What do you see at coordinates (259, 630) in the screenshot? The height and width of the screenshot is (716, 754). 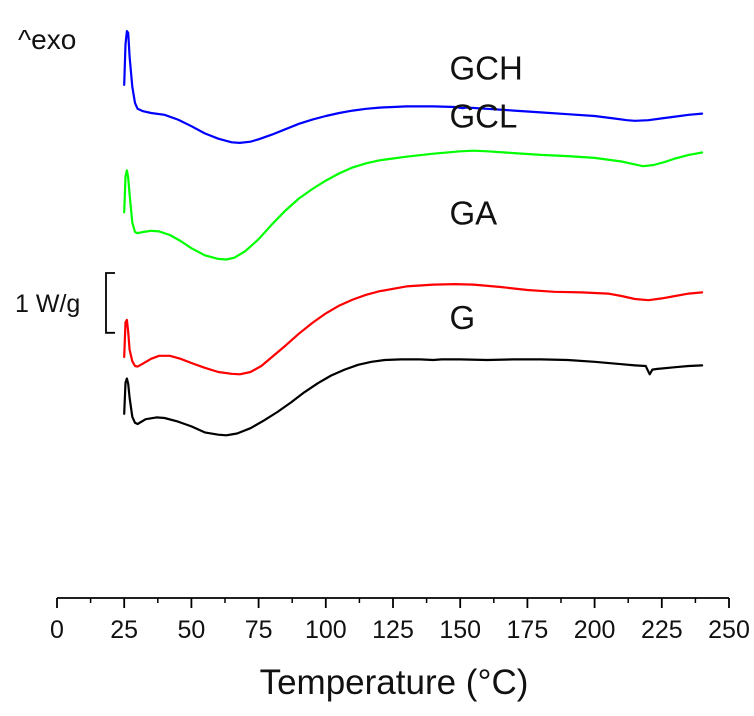 I see `x-tick-label: 75` at bounding box center [259, 630].